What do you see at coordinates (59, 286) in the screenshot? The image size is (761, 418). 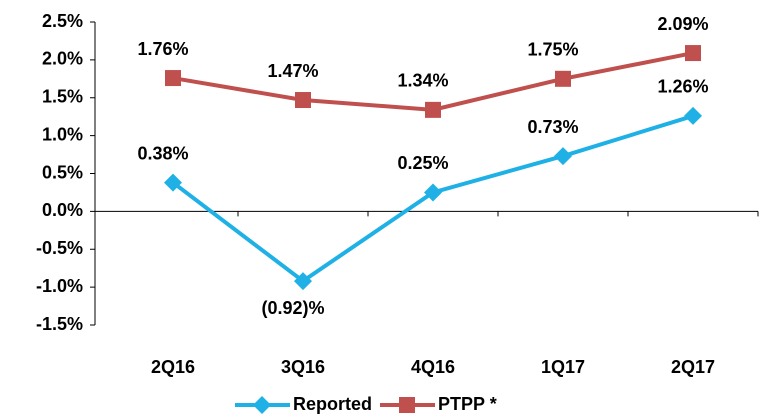 I see `y-tick-label: -1.0%` at bounding box center [59, 286].